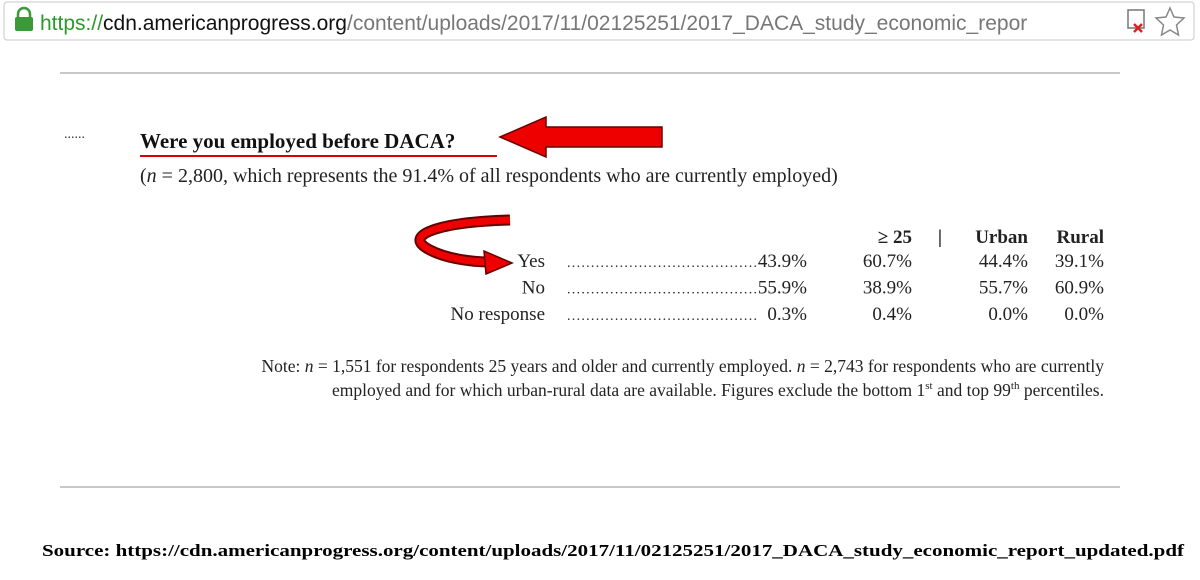  I want to click on row-label: No response, so click(498, 314).